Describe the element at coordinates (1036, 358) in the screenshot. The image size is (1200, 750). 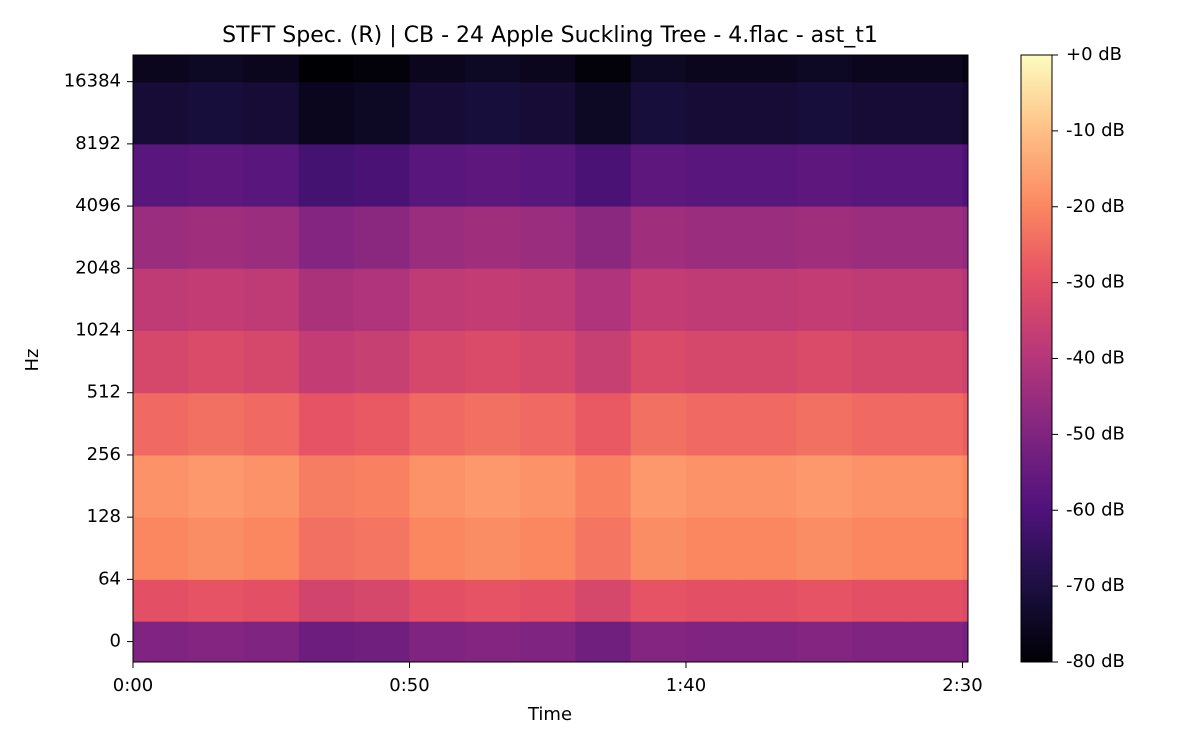
I see `colorbar` at that location.